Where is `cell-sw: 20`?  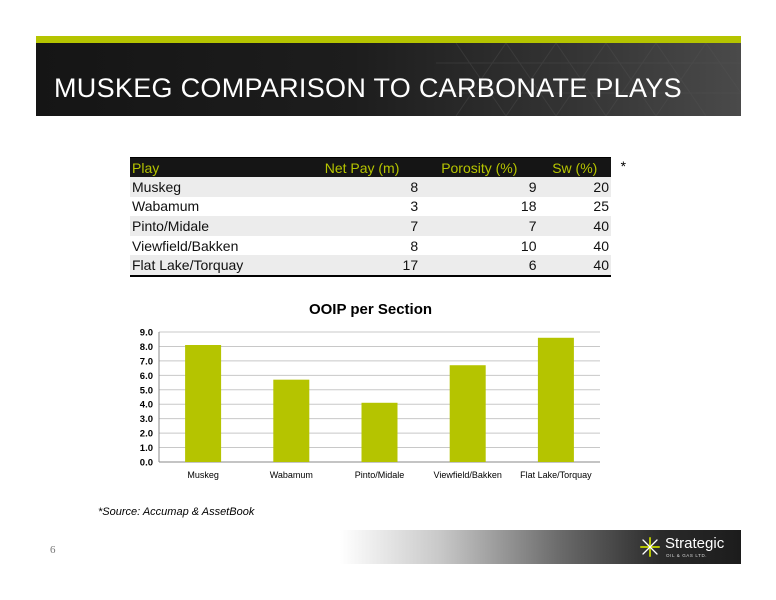
cell-sw: 20 is located at coordinates (574, 187).